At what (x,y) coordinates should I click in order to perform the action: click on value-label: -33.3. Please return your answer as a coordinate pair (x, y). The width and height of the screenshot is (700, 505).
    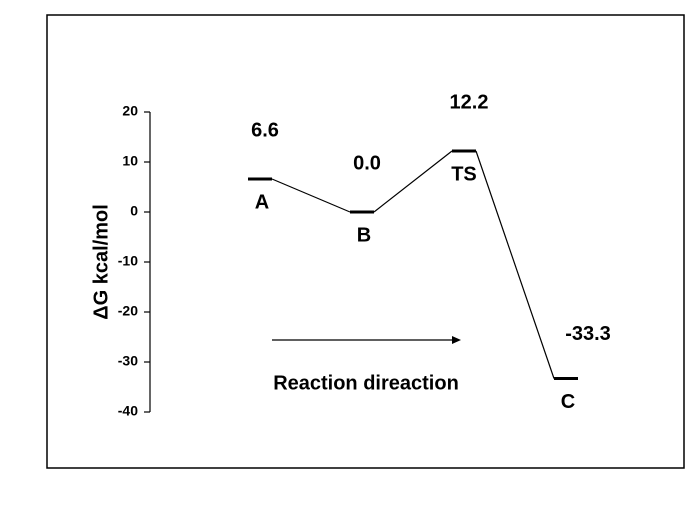
    Looking at the image, I should click on (588, 334).